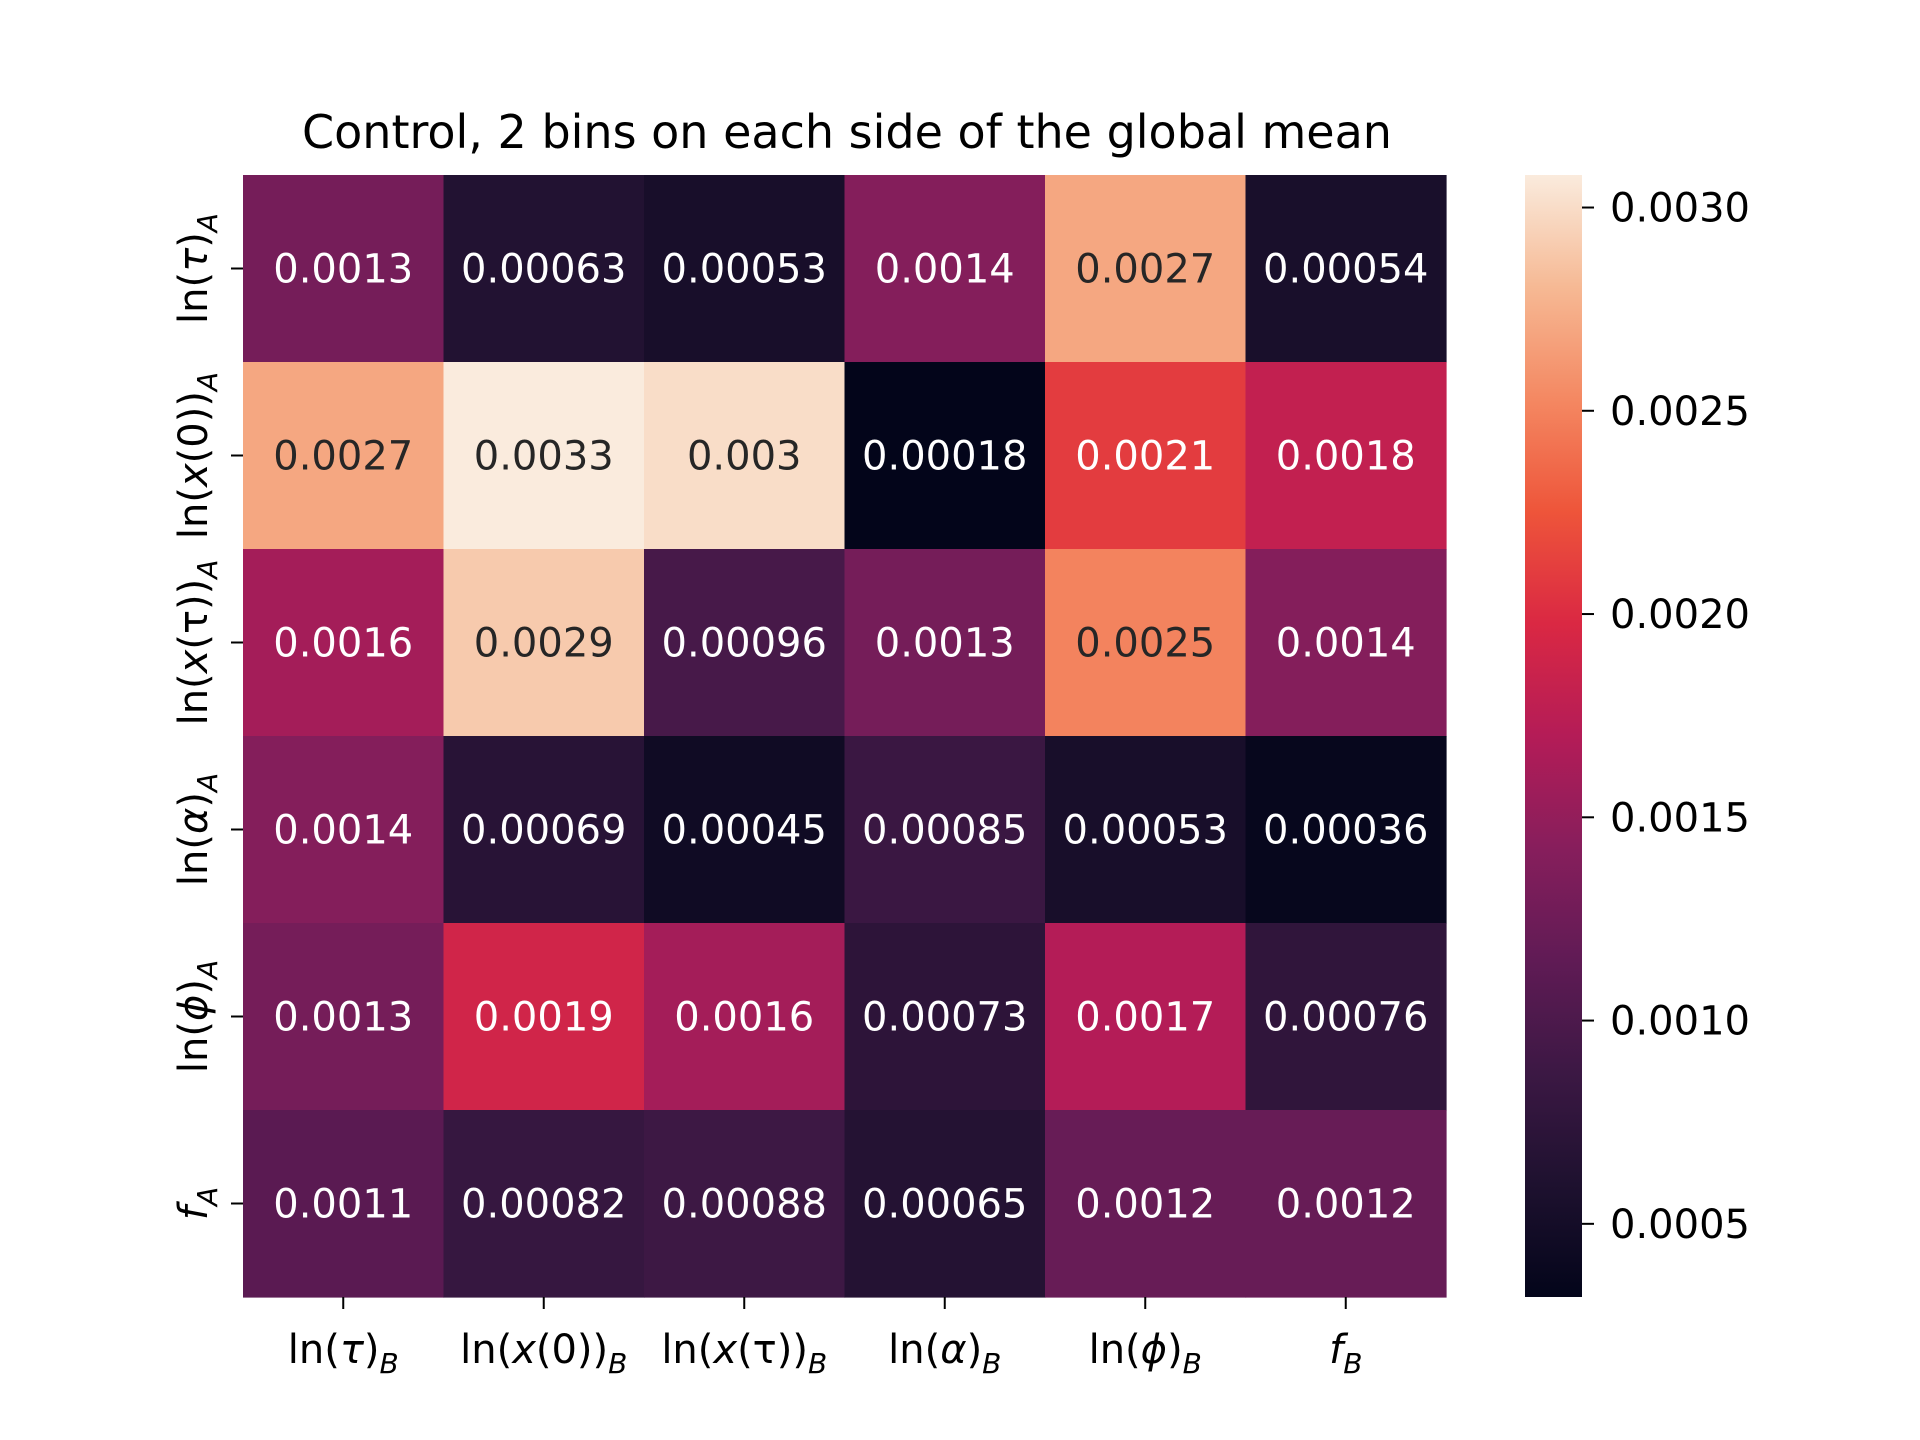 The image size is (1920, 1440). I want to click on cell-value-label: 0.00018, so click(944, 457).